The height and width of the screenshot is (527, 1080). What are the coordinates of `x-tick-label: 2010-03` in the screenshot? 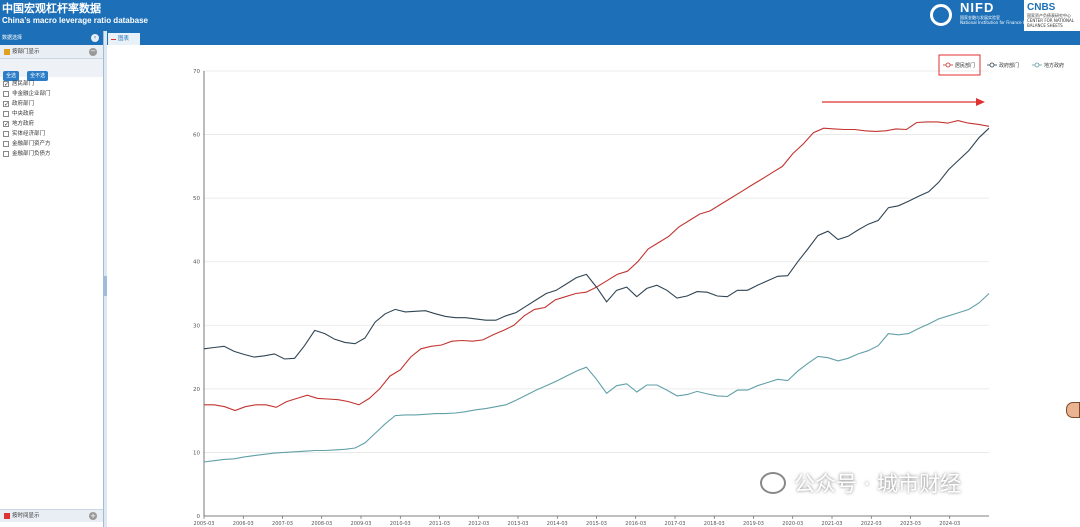 It's located at (400, 524).